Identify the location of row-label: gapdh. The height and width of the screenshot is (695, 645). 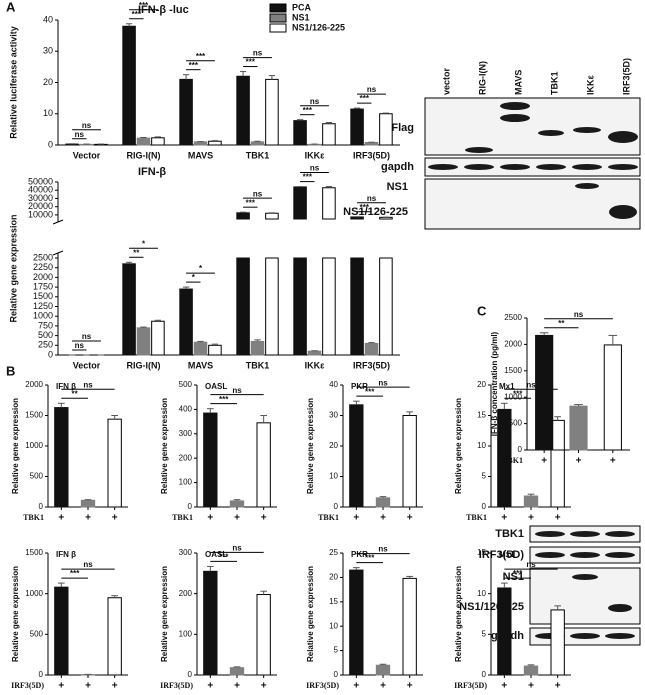
(397, 167).